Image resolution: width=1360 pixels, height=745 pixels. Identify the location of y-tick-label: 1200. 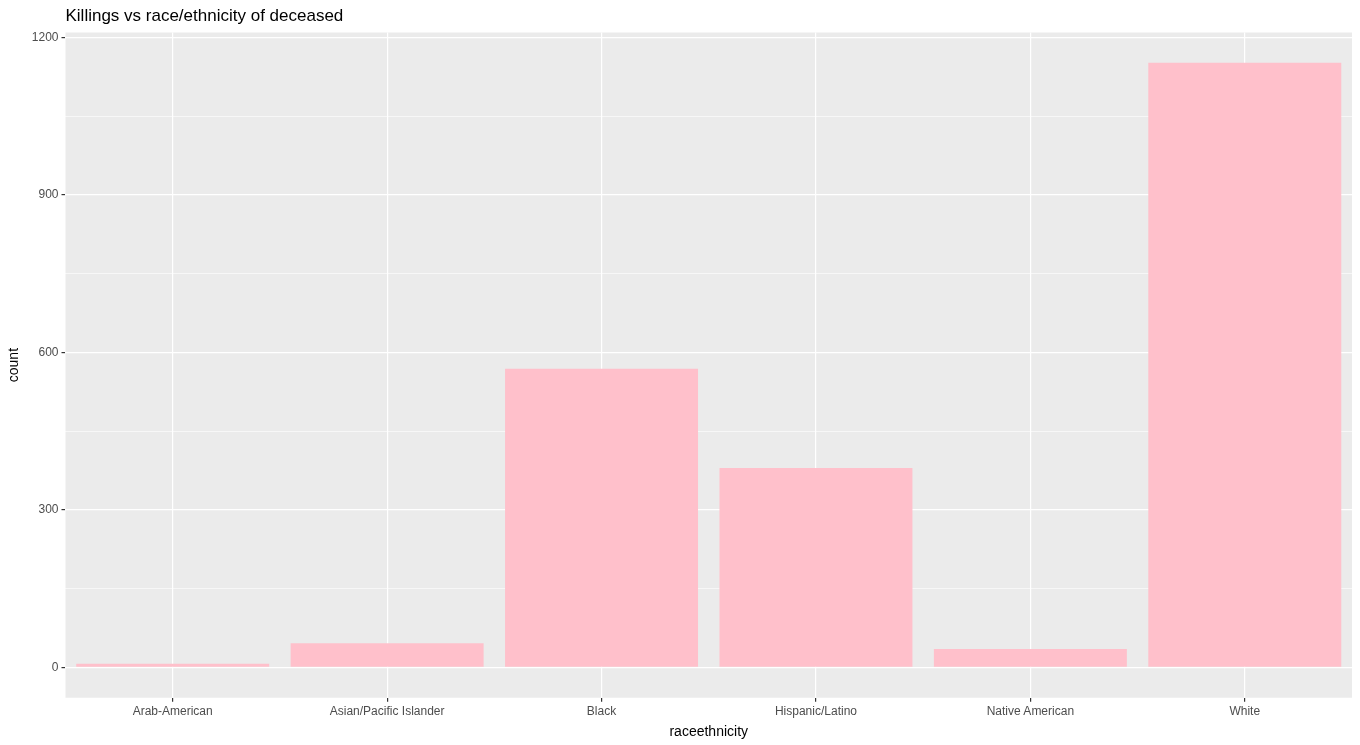
(45, 36).